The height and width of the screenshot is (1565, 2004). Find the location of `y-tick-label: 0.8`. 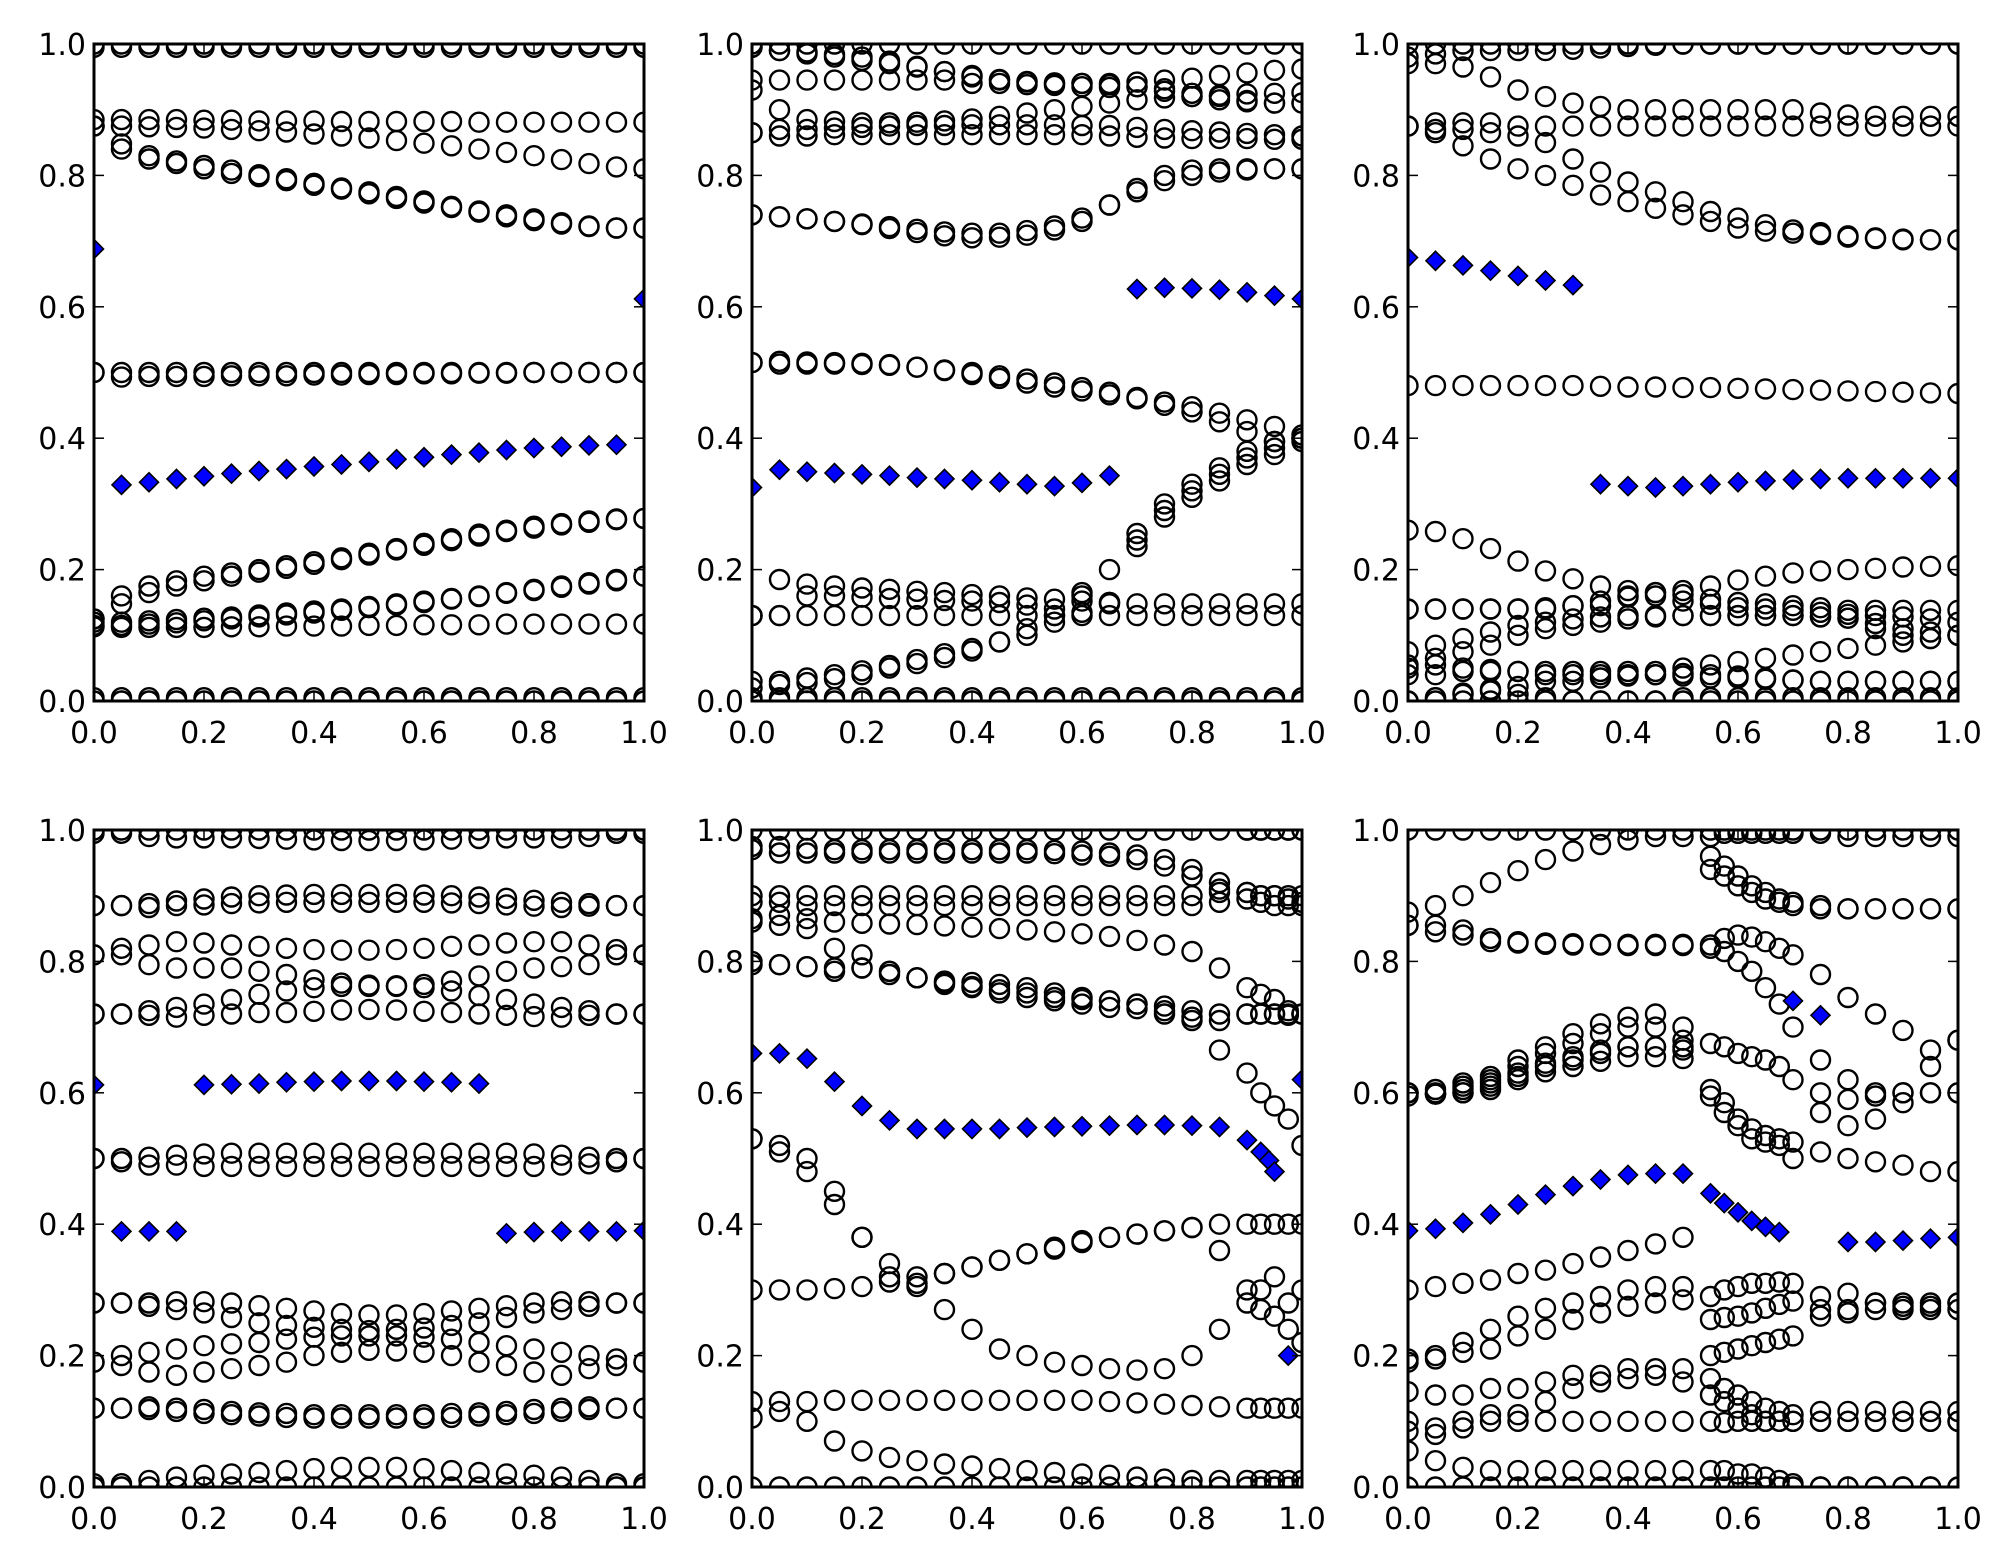

y-tick-label: 0.8 is located at coordinates (62, 962).